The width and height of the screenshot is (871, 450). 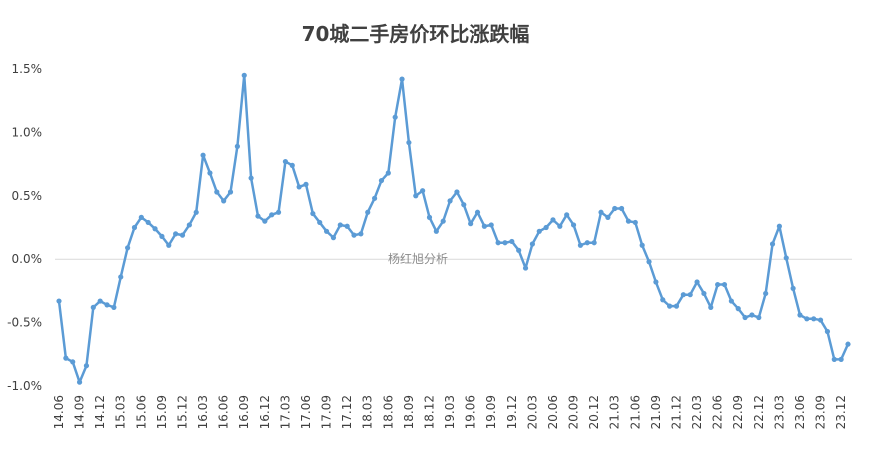 What do you see at coordinates (759, 412) in the screenshot?
I see `x-tick-label: 22.12` at bounding box center [759, 412].